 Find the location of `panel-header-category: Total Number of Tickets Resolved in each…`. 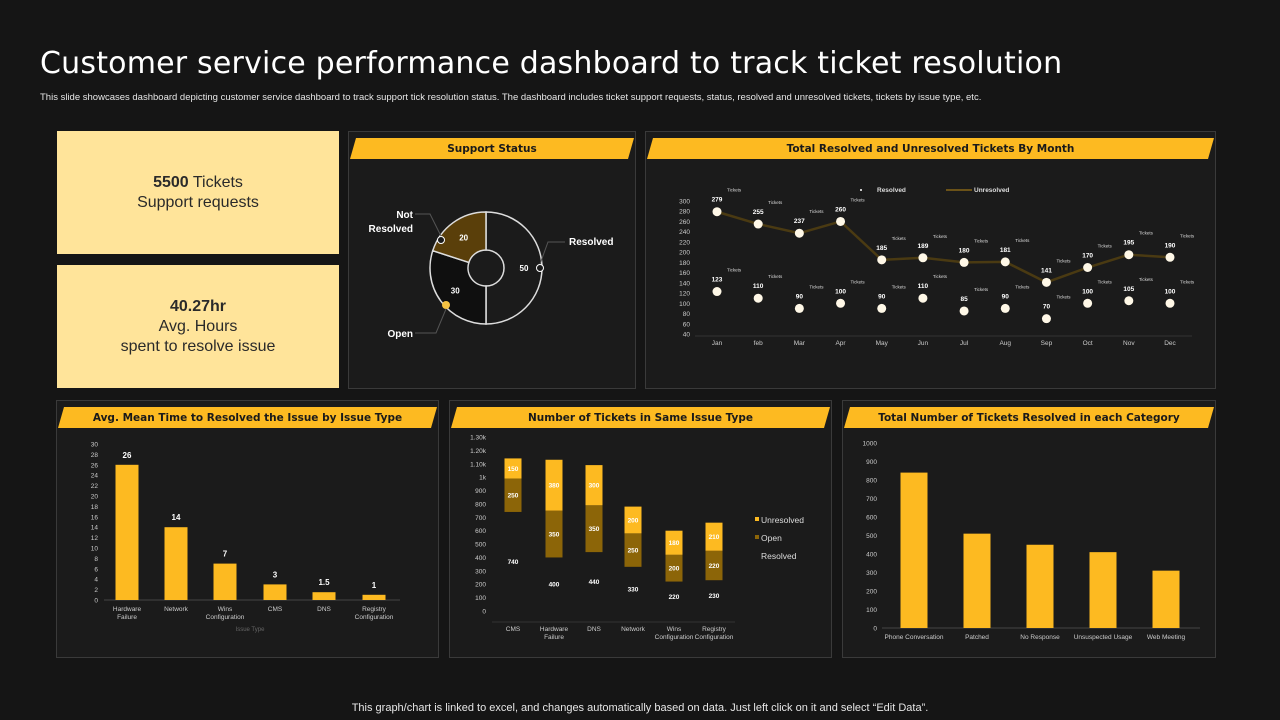

panel-header-category: Total Number of Tickets Resolved in each… is located at coordinates (1029, 417).